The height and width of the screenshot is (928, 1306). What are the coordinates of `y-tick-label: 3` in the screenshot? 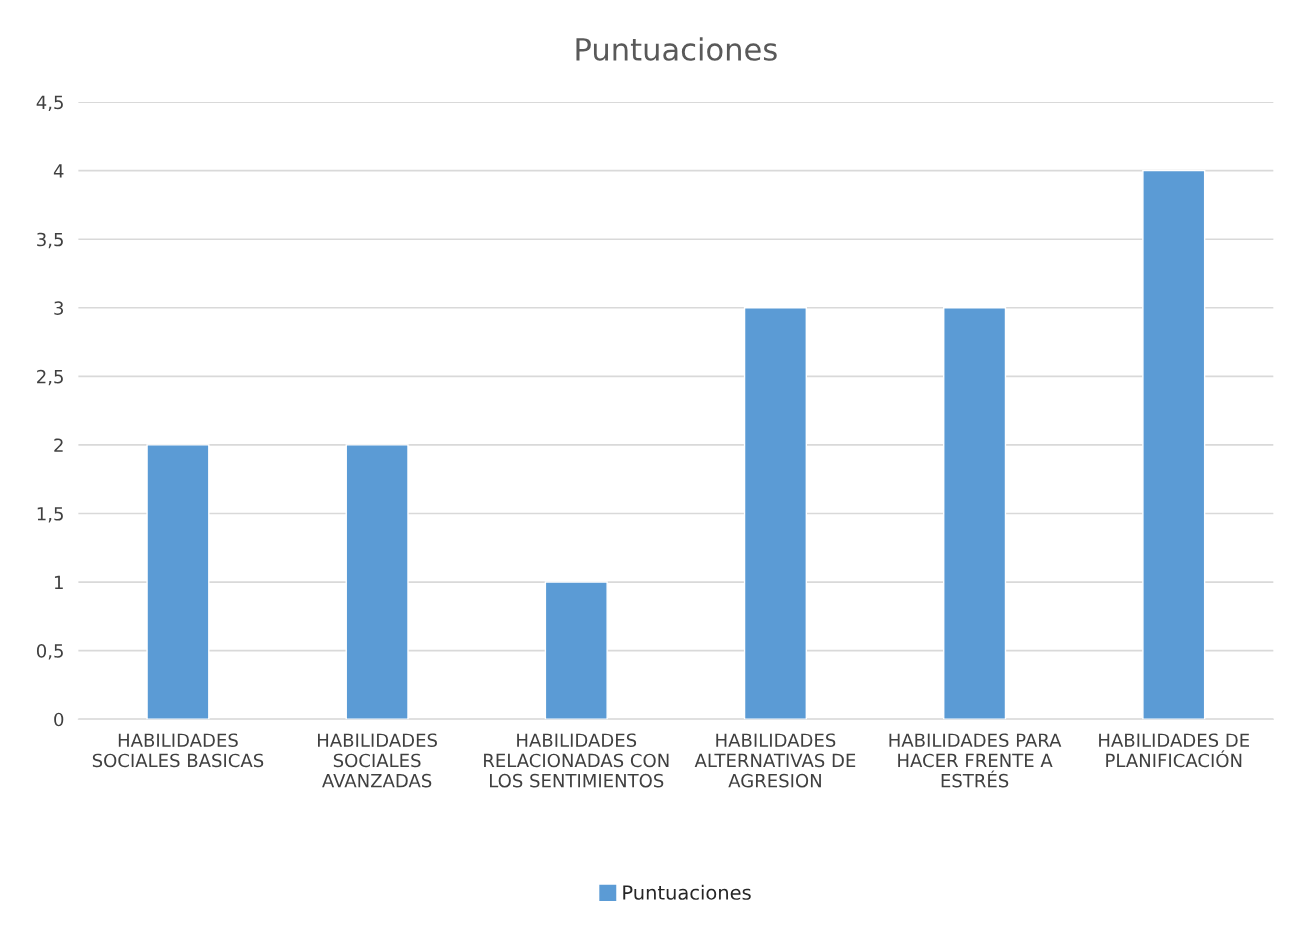 It's located at (59, 308).